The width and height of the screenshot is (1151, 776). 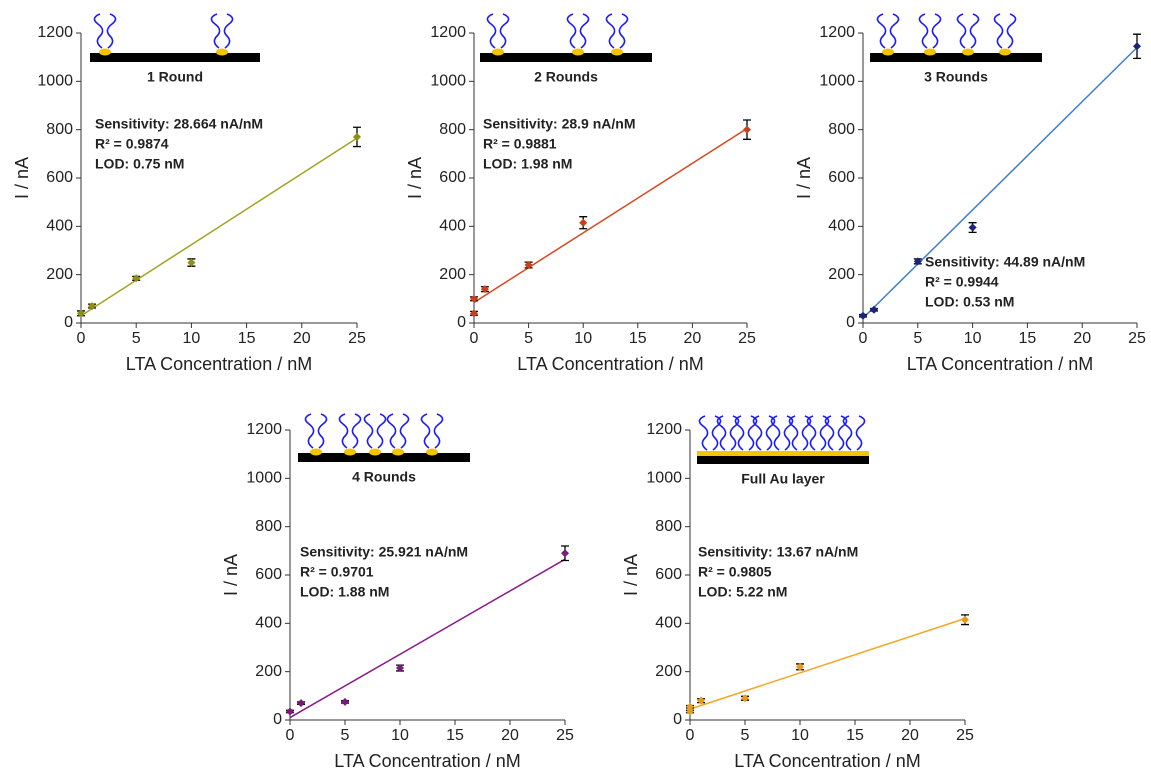 I want to click on annotation: LOD: 0.53 nM, so click(x=969, y=302).